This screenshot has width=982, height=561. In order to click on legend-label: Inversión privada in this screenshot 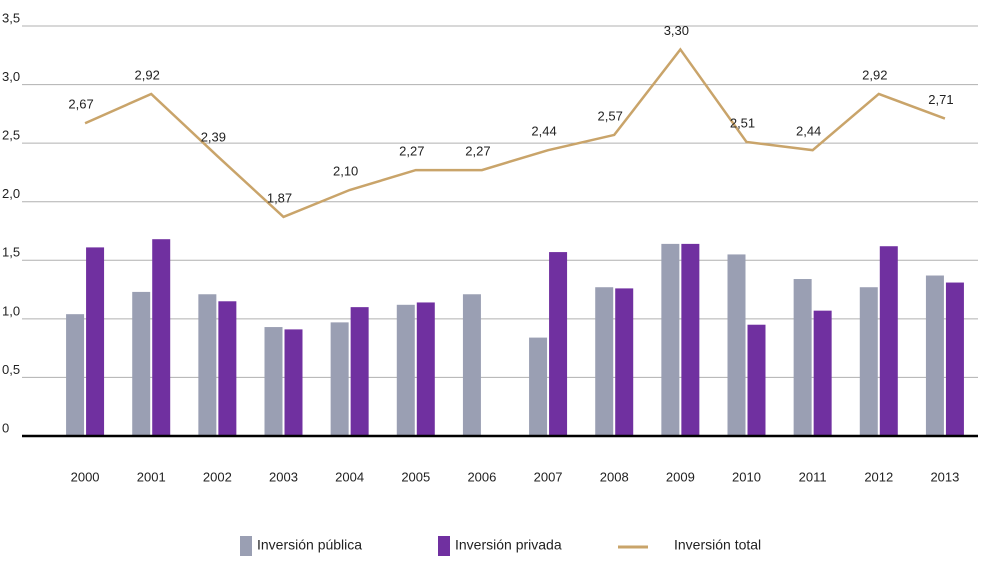, I will do `click(508, 545)`.